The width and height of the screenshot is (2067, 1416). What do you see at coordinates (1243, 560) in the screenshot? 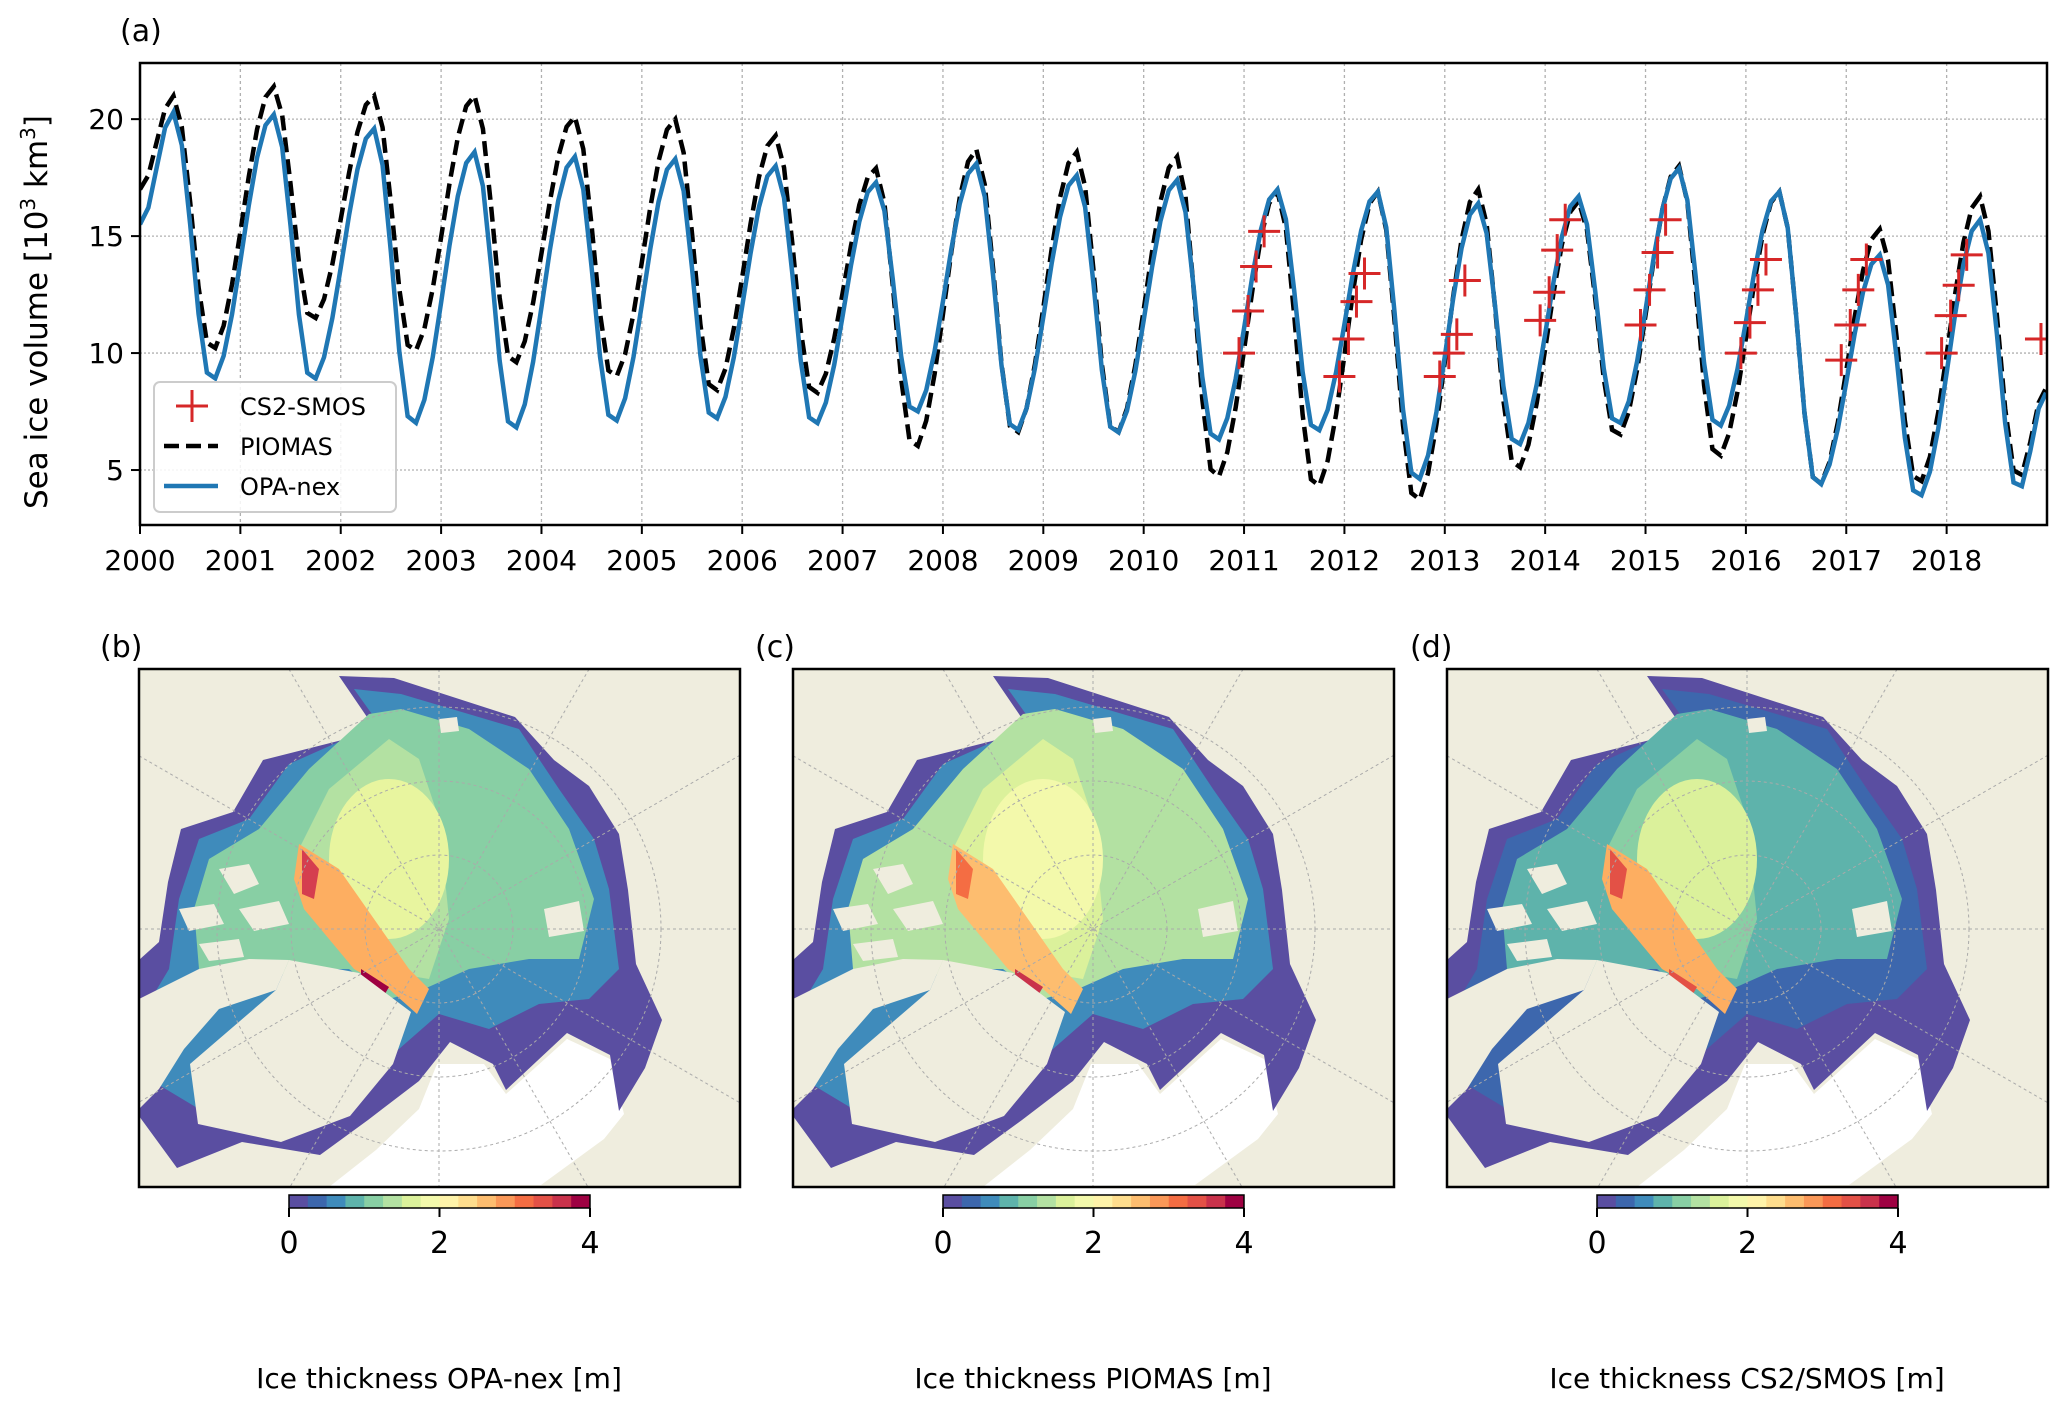
I see `x-tick-label: 2011` at bounding box center [1243, 560].